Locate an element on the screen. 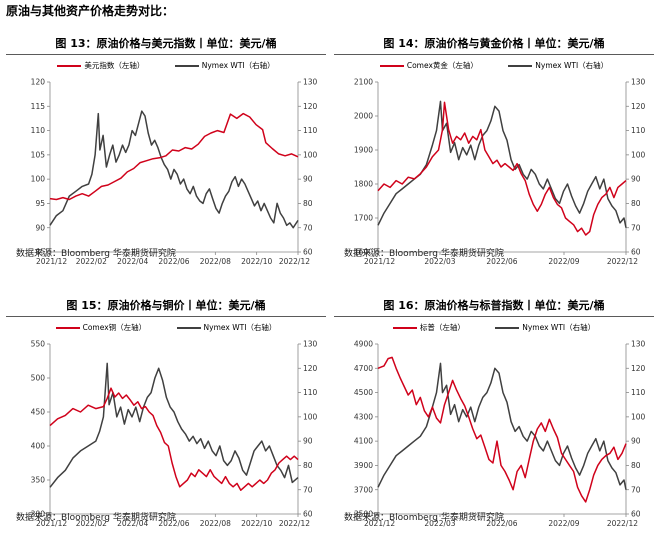 Image resolution: width=661 pixels, height=534 pixels. left-tick-label: 300 is located at coordinates (38, 514).